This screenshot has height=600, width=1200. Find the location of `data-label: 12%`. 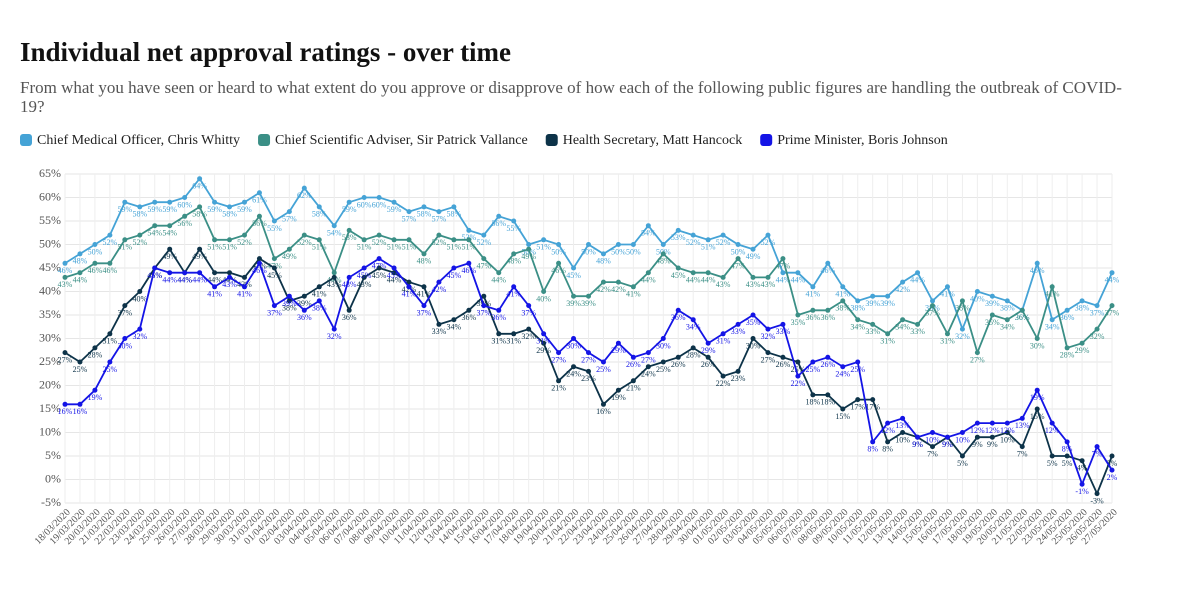

data-label: 12% is located at coordinates (887, 430).